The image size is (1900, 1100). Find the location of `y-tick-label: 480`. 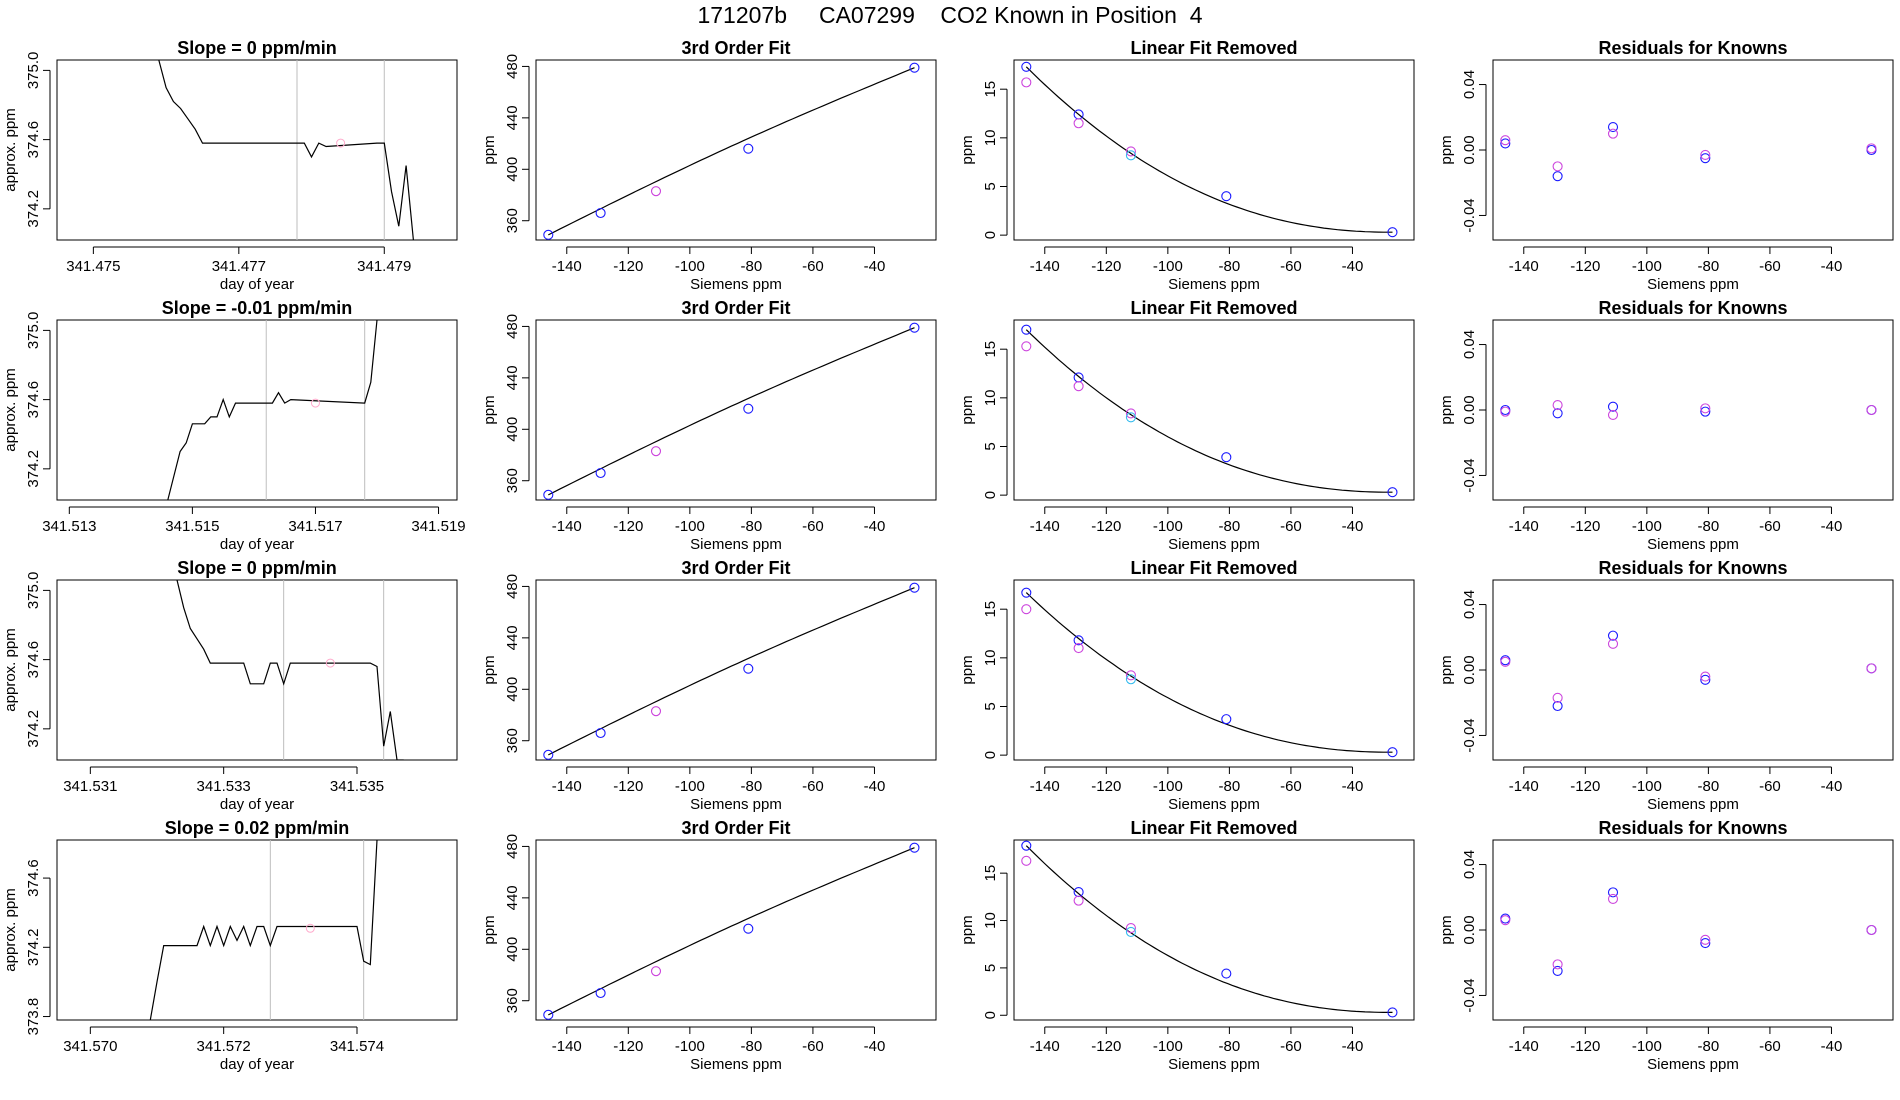

y-tick-label: 480 is located at coordinates (512, 586).